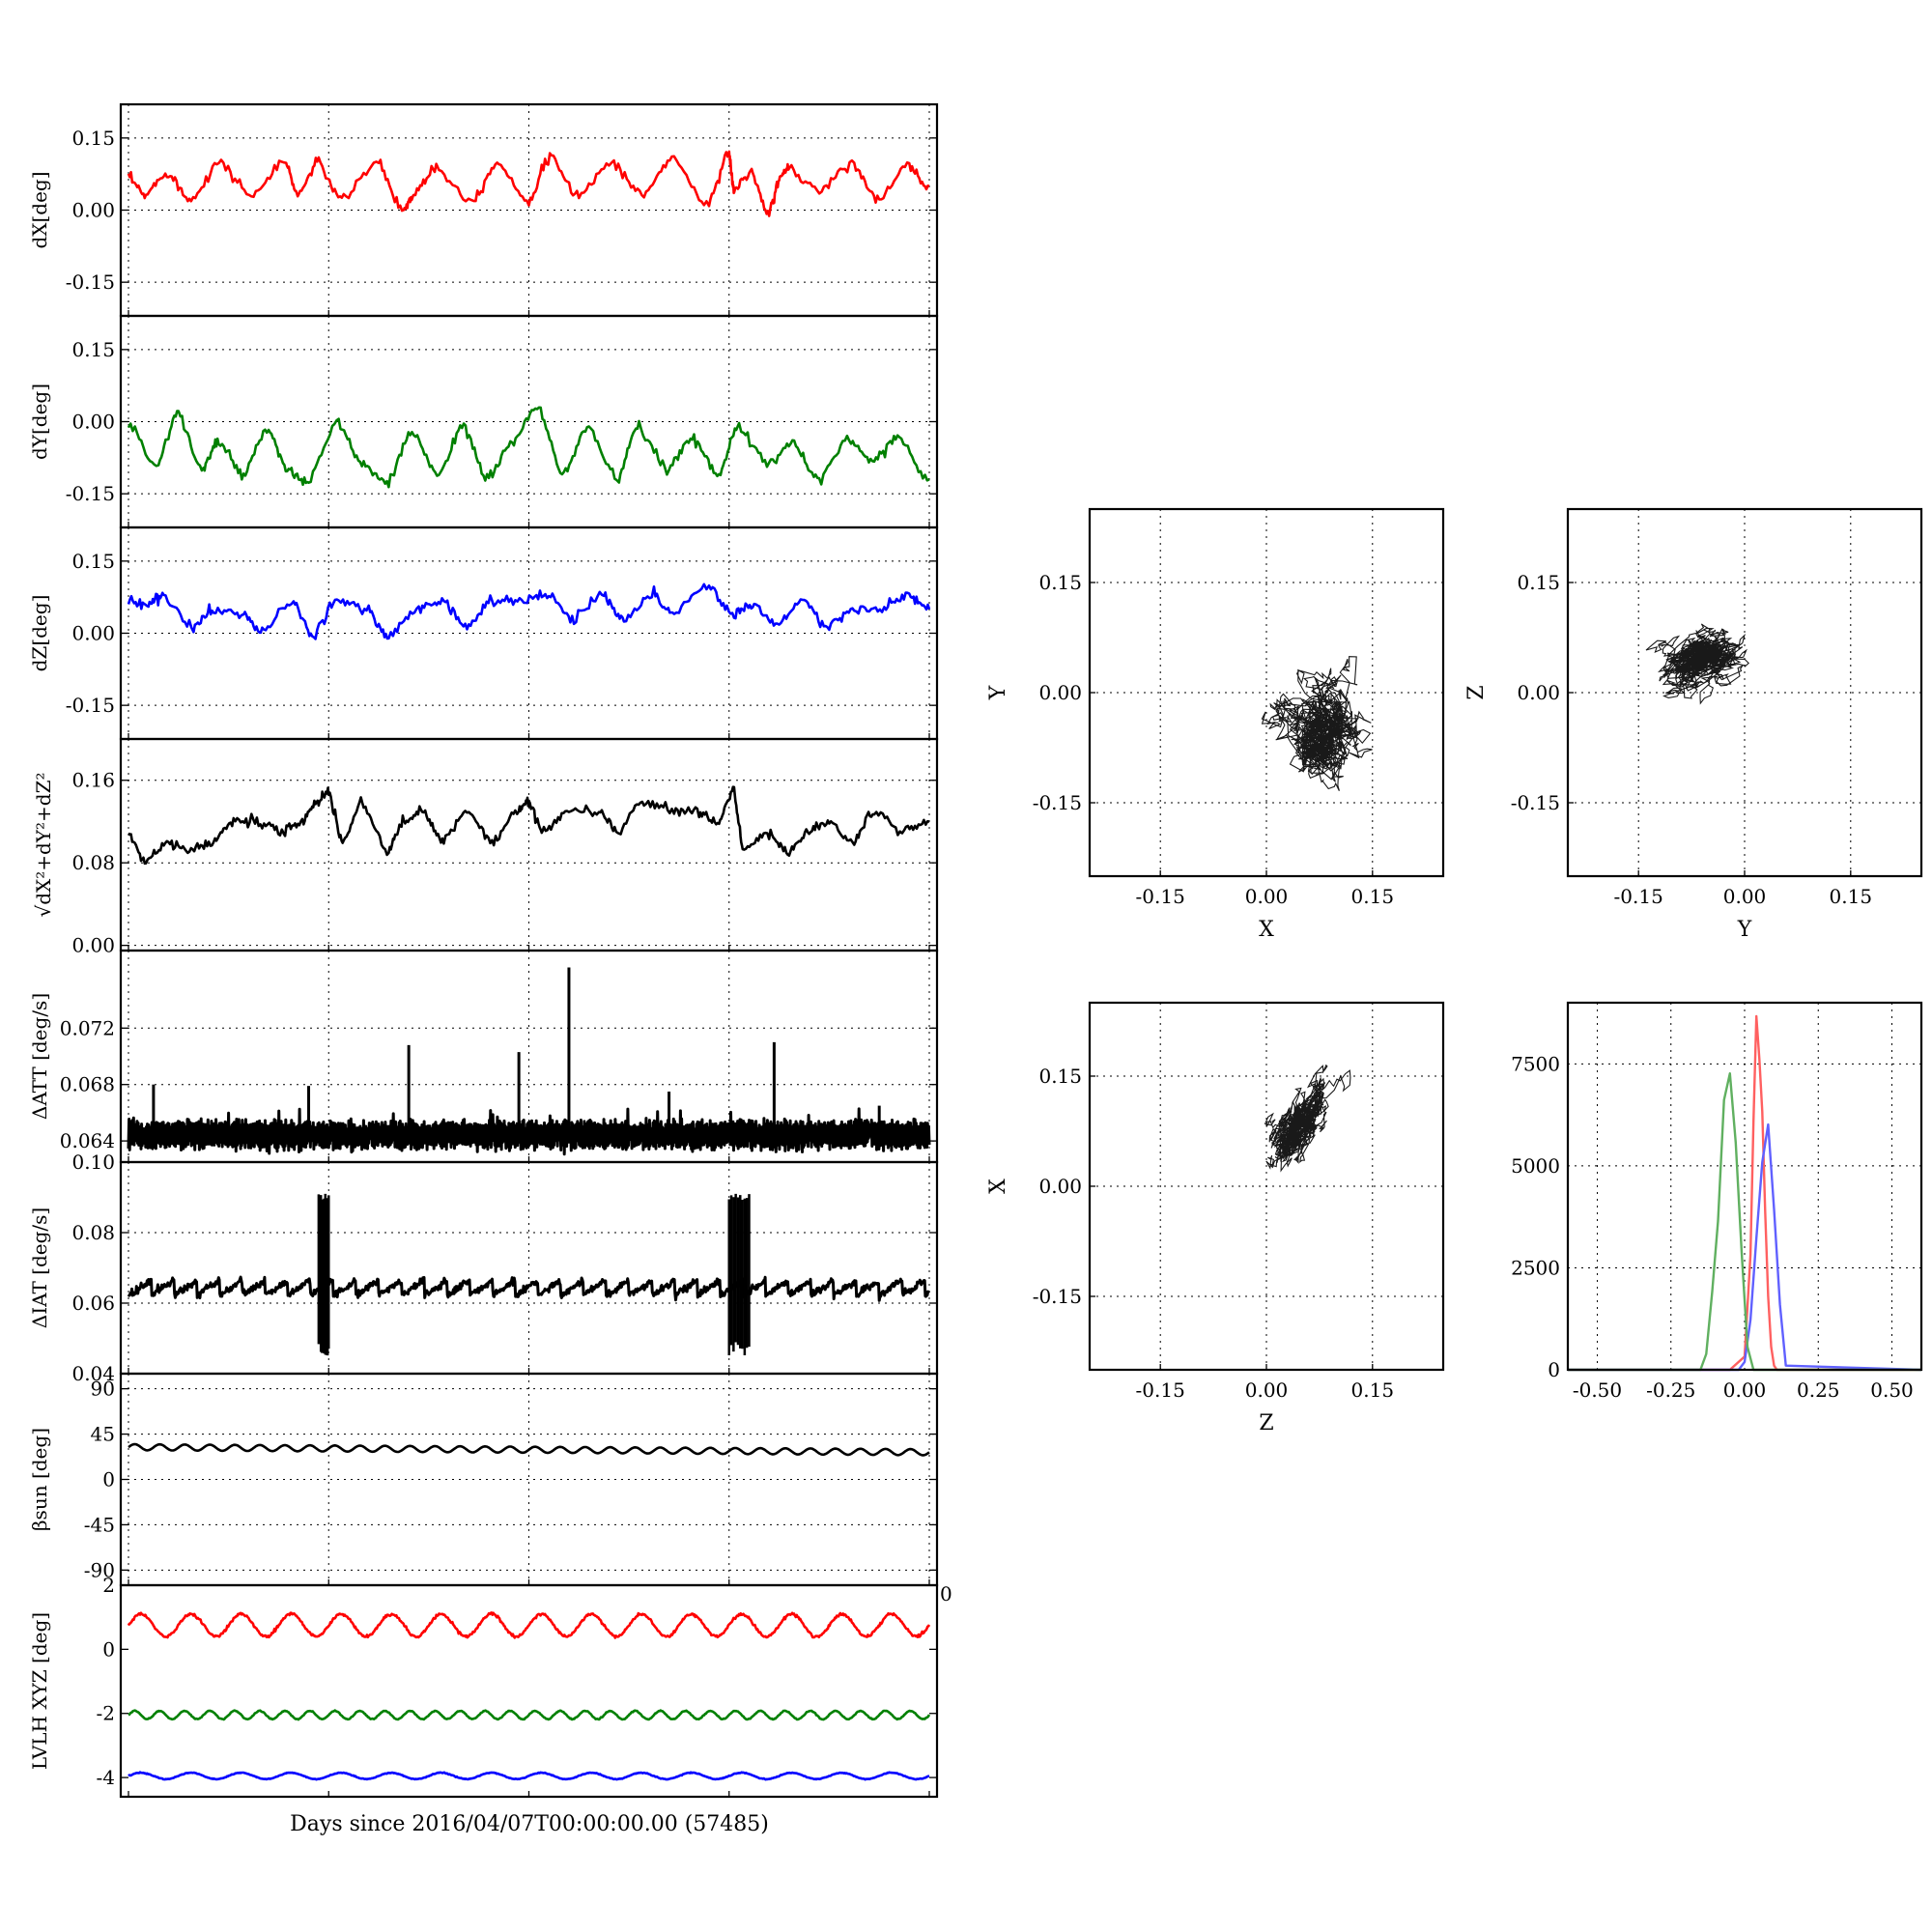 This screenshot has width=1932, height=1932. I want to click on lvlh-ytick-label: 2, so click(108, 1585).